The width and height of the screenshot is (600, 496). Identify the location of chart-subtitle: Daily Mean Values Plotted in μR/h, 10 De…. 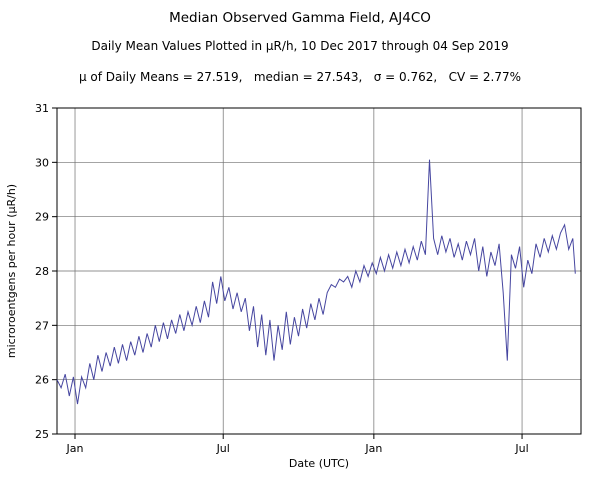
(300, 46).